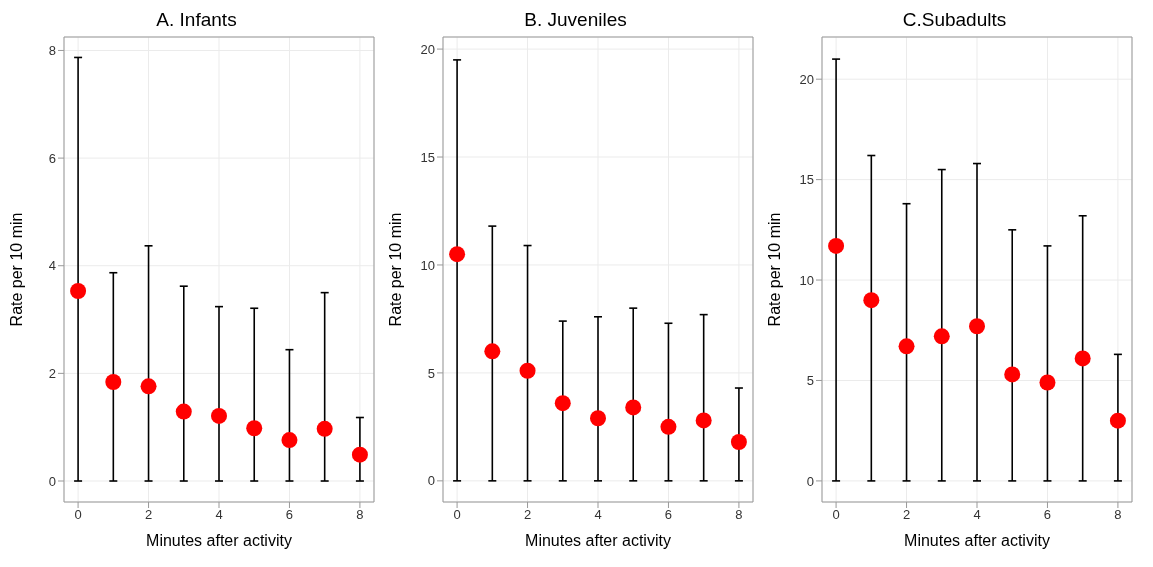 This screenshot has width=1153, height=567. Describe the element at coordinates (52, 373) in the screenshot. I see `y-tick-label: 2` at that location.